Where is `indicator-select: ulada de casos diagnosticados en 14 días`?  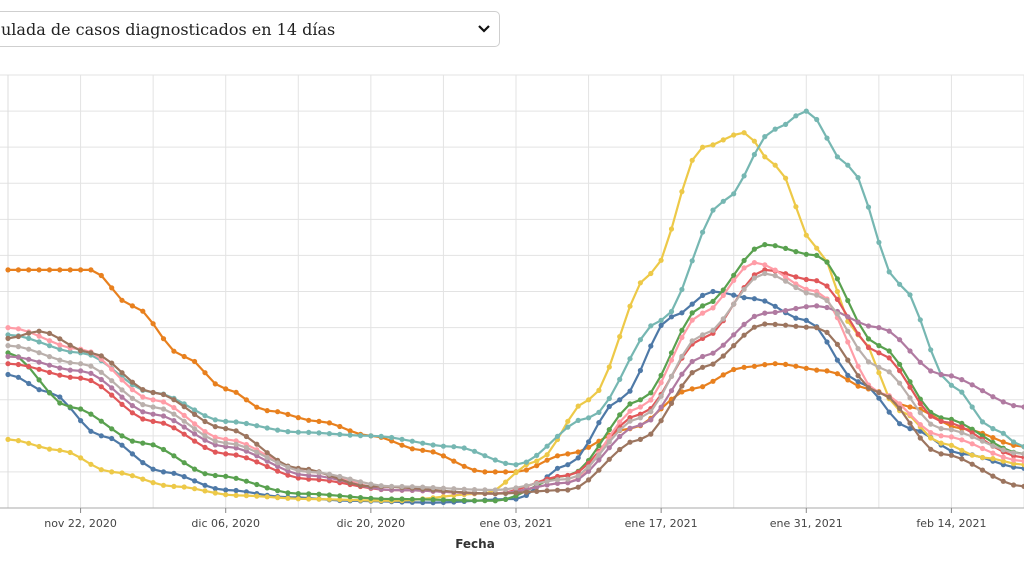 indicator-select: ulada de casos diagnosticados en 14 días is located at coordinates (250, 29).